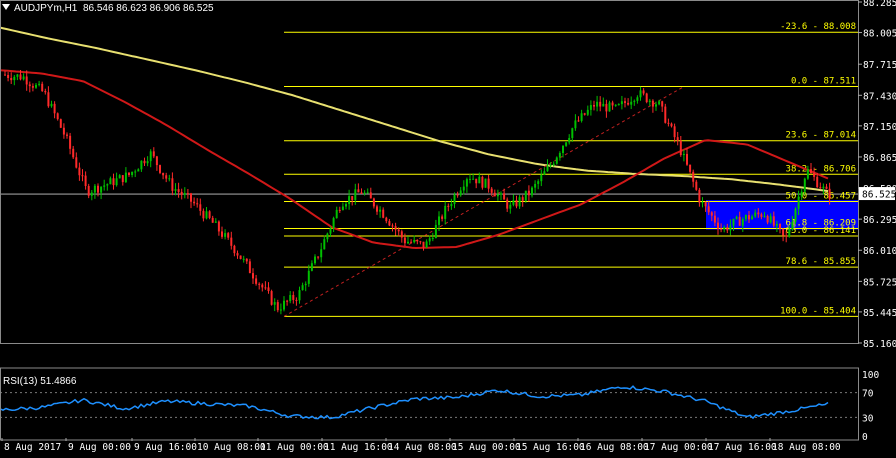 The width and height of the screenshot is (896, 458). What do you see at coordinates (879, 251) in the screenshot?
I see `price-axis-label: 86.010` at bounding box center [879, 251].